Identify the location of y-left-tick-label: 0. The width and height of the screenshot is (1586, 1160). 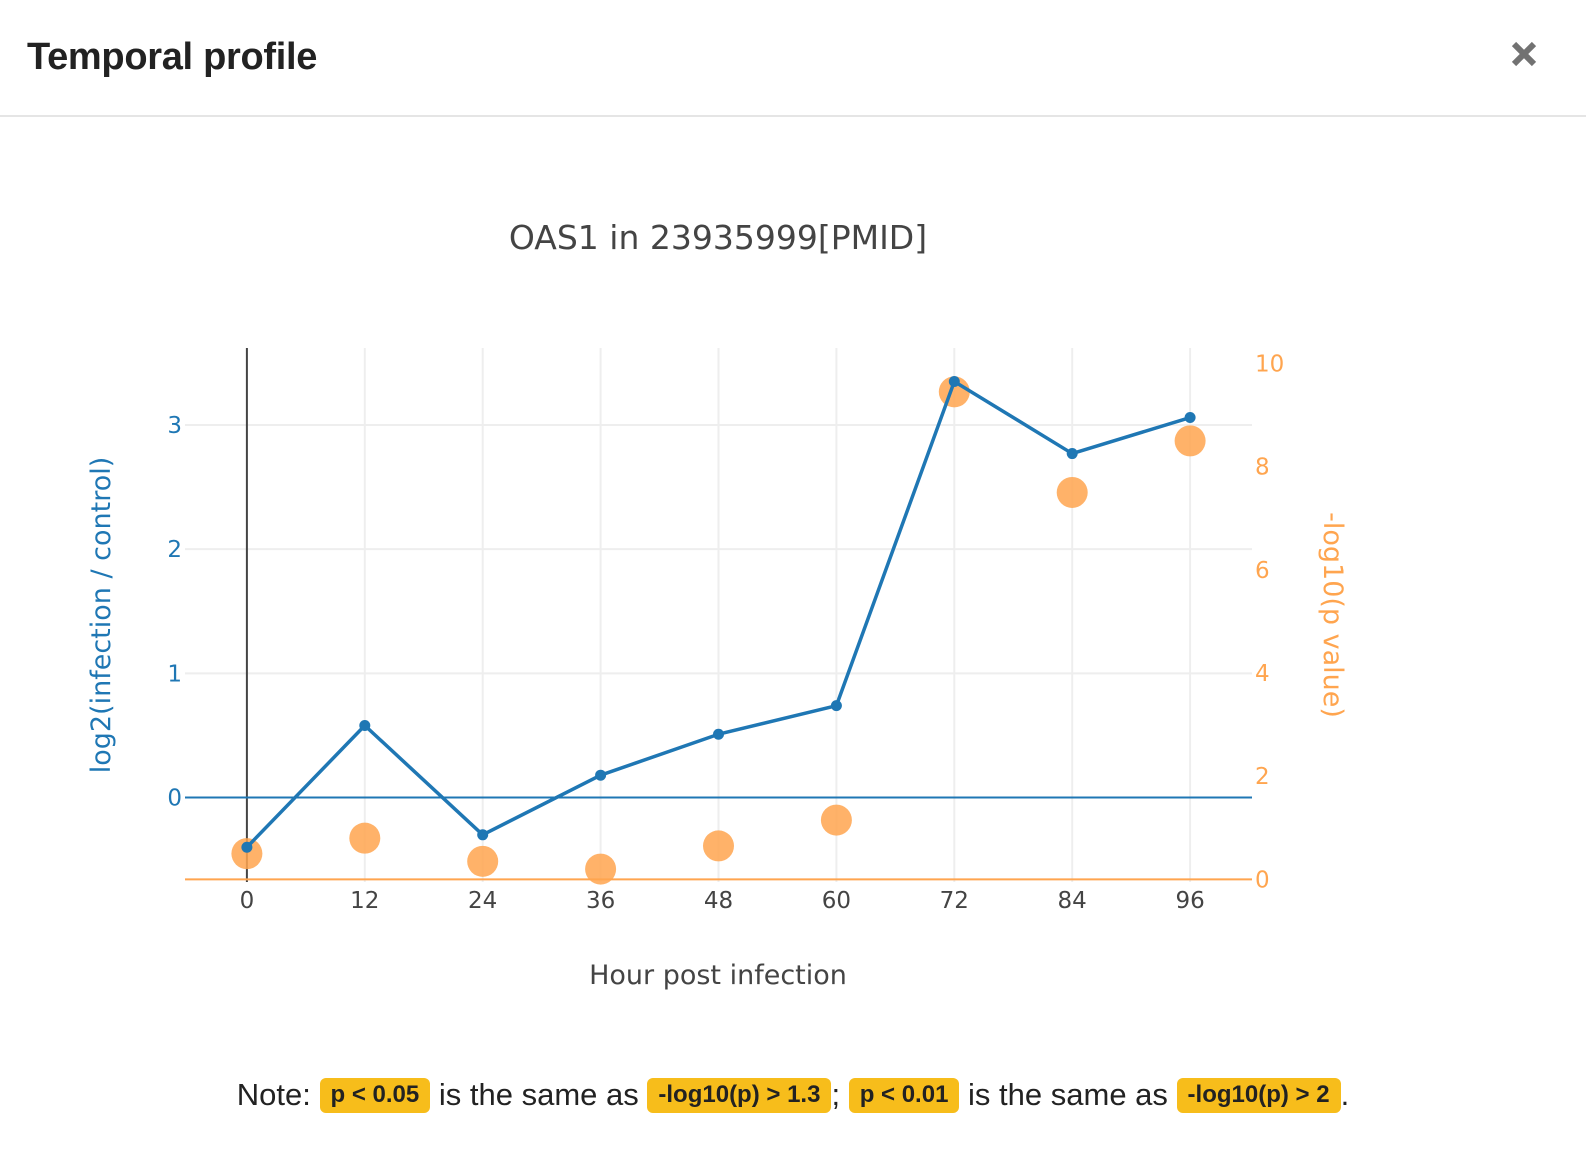
(174, 799).